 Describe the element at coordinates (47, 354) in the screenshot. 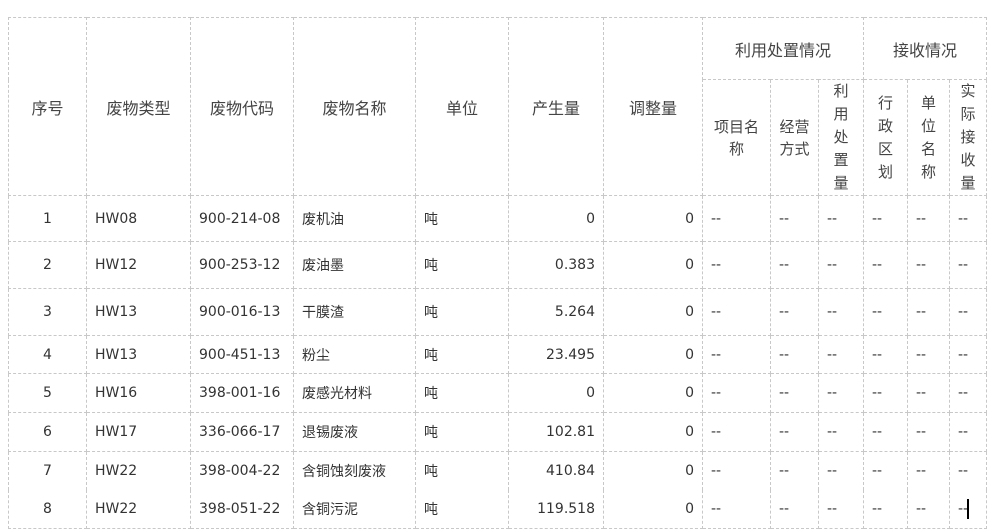

I see `cell-seq: 4` at that location.